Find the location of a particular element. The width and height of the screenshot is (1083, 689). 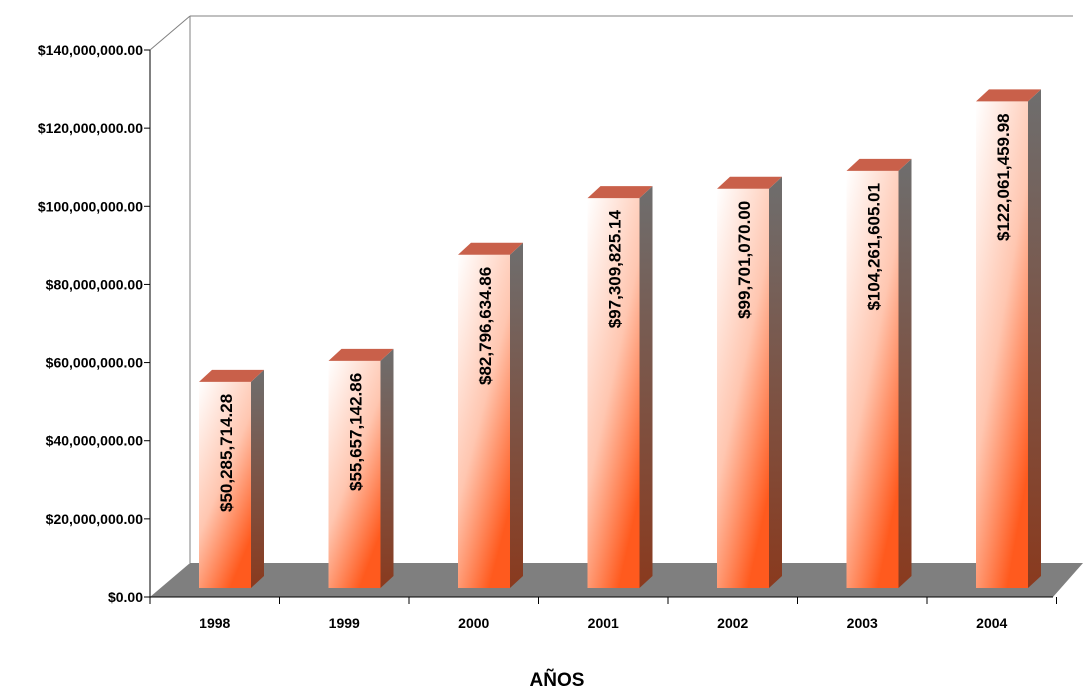

x-axis: 1998 1999 2000 2001 2002 2003 2004 is located at coordinates (603, 613).